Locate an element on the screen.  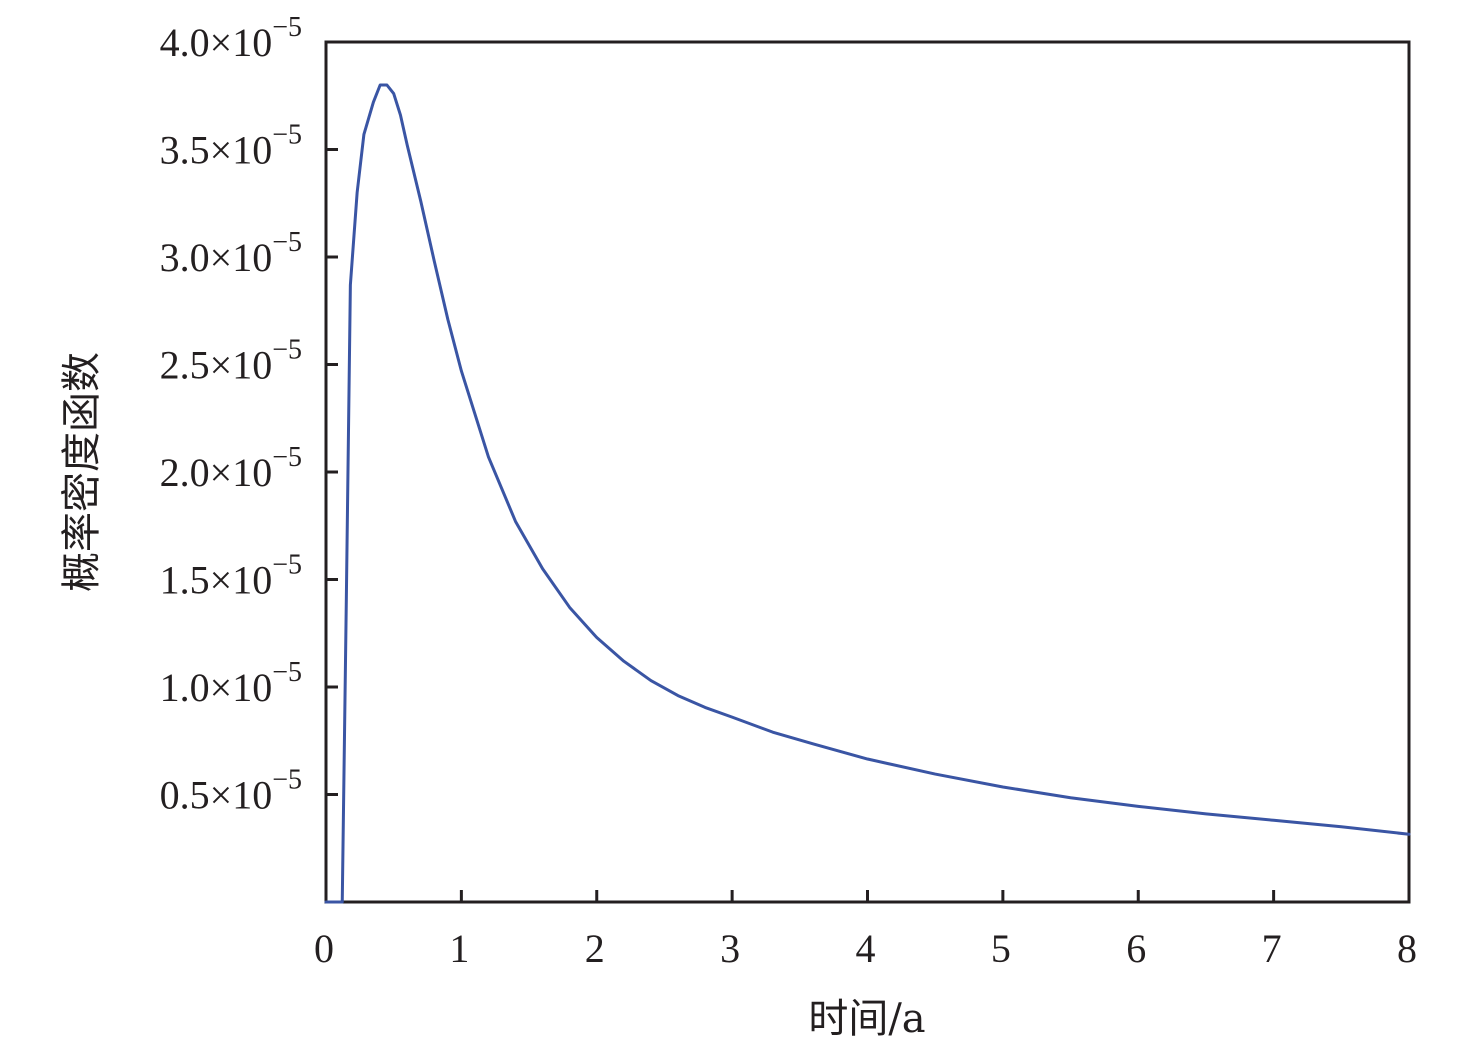
x-tick-label: 3 is located at coordinates (730, 948).